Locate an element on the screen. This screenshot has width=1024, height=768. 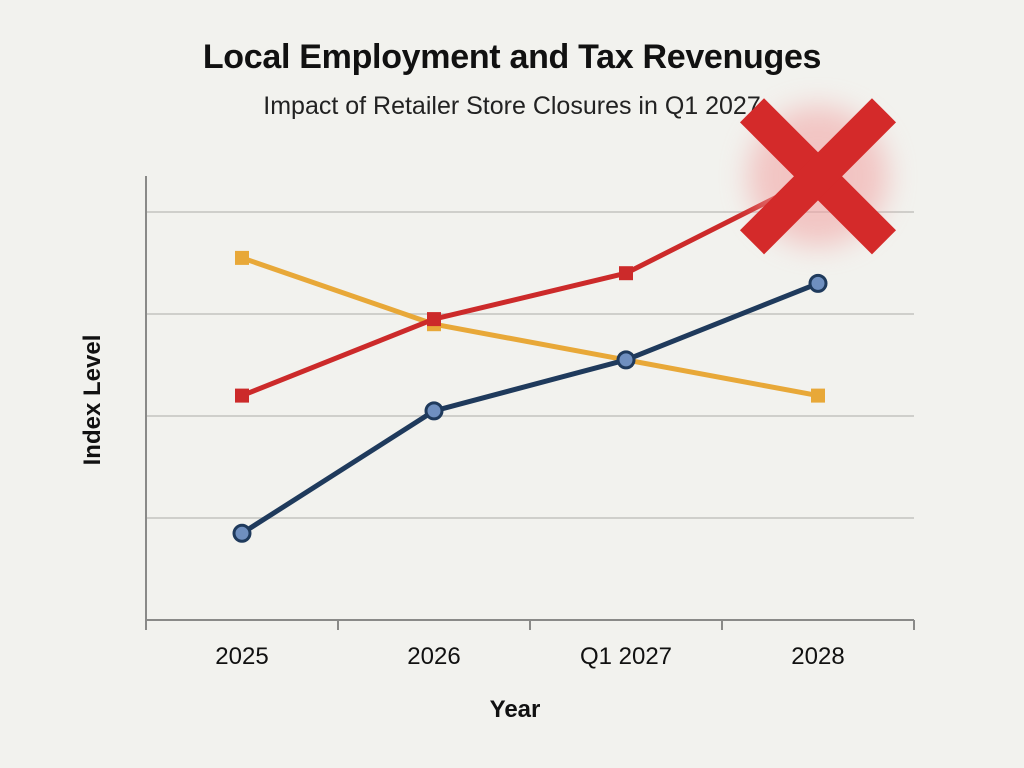
cross-mark-icon is located at coordinates (818, 176).